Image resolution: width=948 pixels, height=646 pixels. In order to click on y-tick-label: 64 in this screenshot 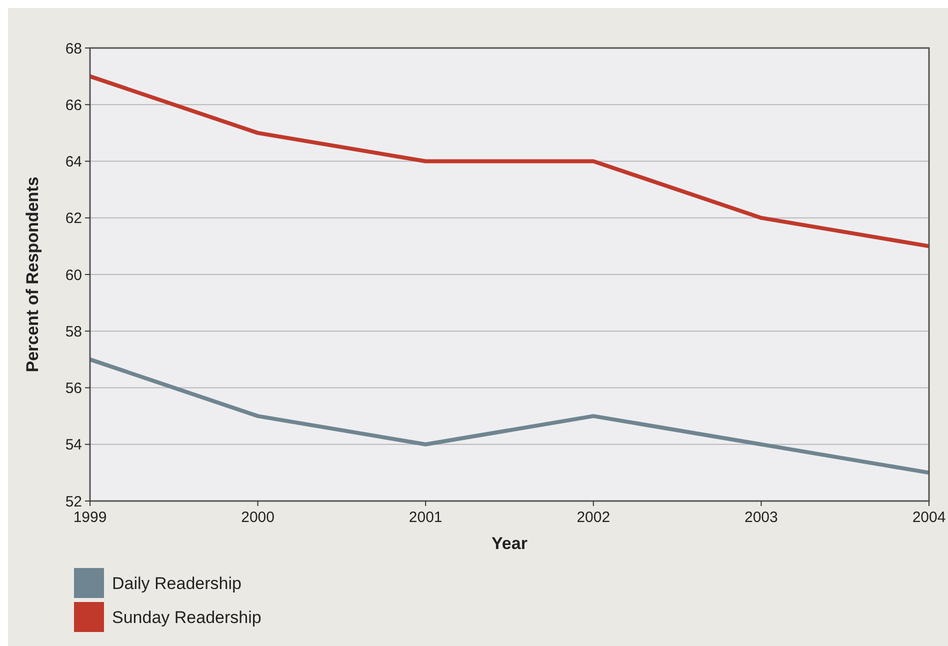, I will do `click(73, 162)`.